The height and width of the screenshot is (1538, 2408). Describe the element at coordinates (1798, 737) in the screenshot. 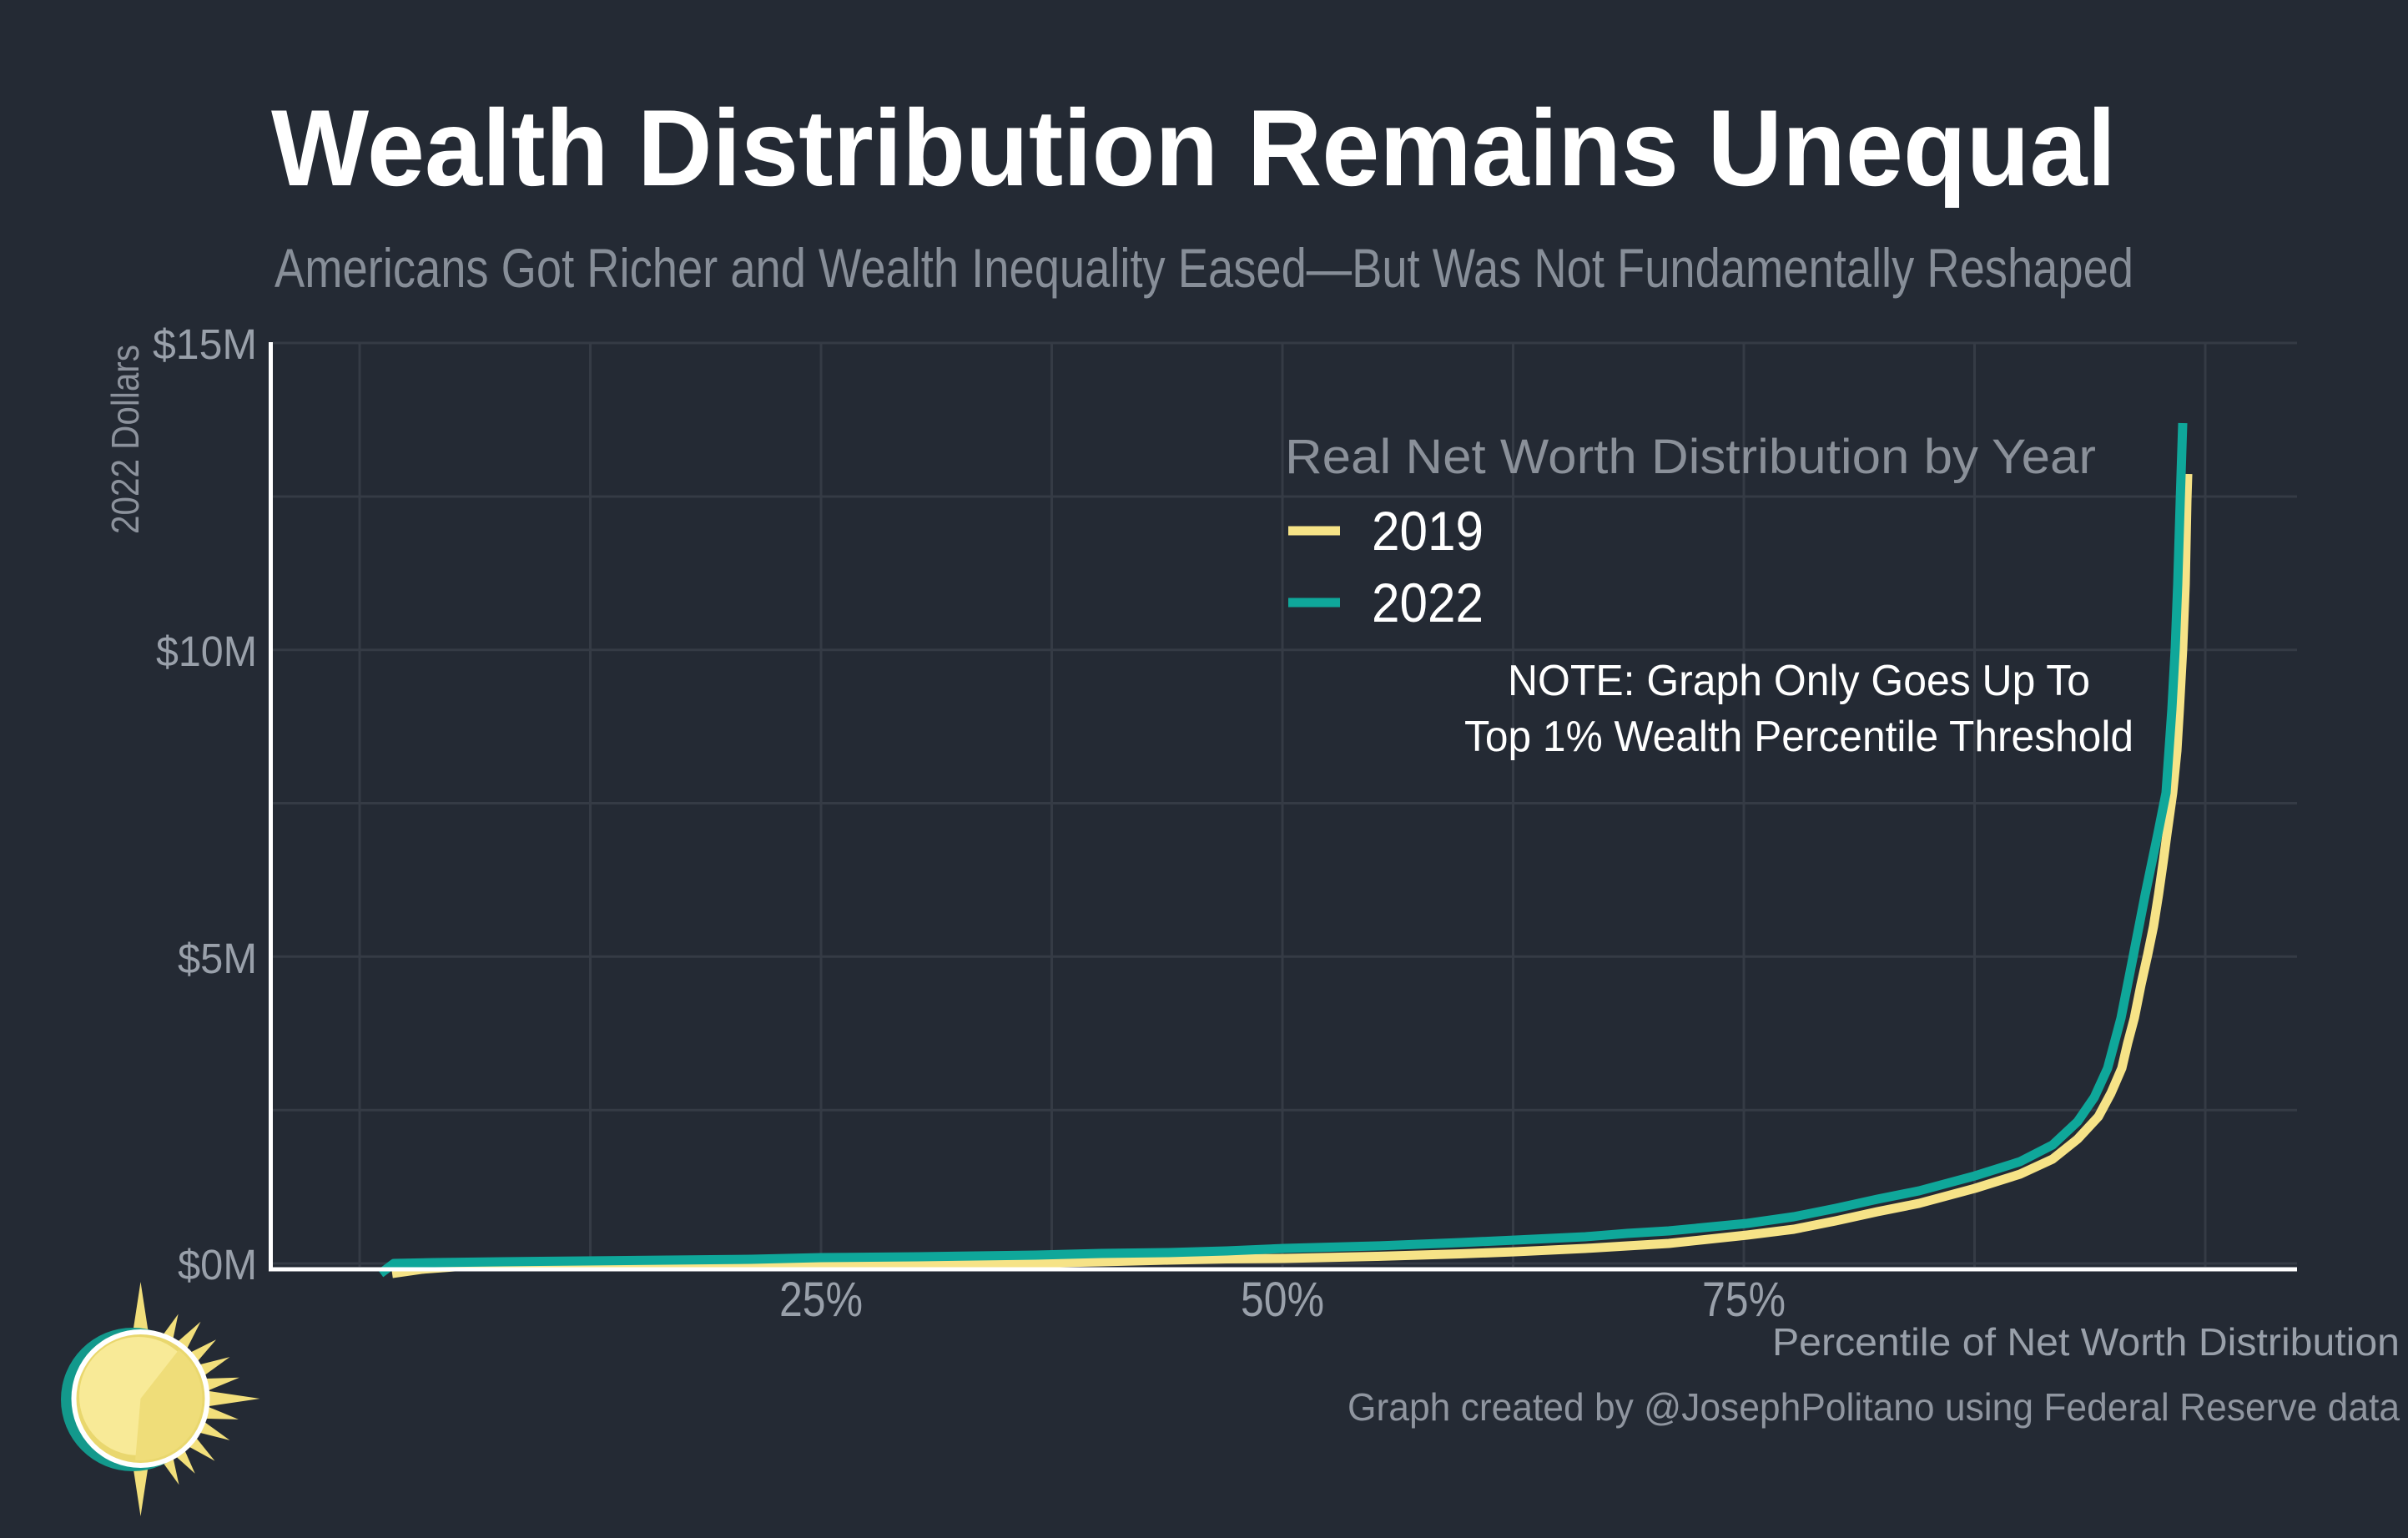

I see `svg-text:Top 1% Wealth Percentile Thres: Top 1% Wealth Percentile Threshold` at that location.